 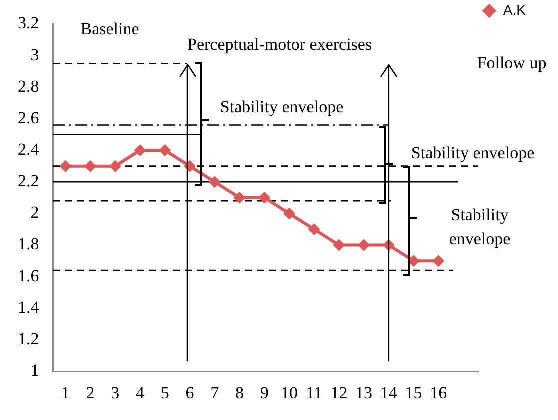 What do you see at coordinates (280, 44) in the screenshot?
I see `annotation: Perceptual-motor exercises` at bounding box center [280, 44].